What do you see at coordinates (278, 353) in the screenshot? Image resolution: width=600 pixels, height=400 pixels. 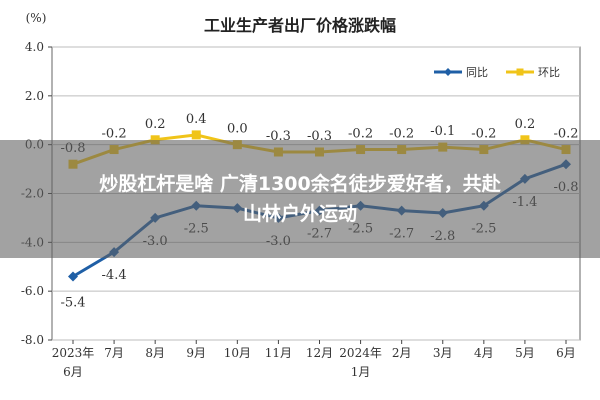 I see `x-tick-label: 11月` at bounding box center [278, 353].